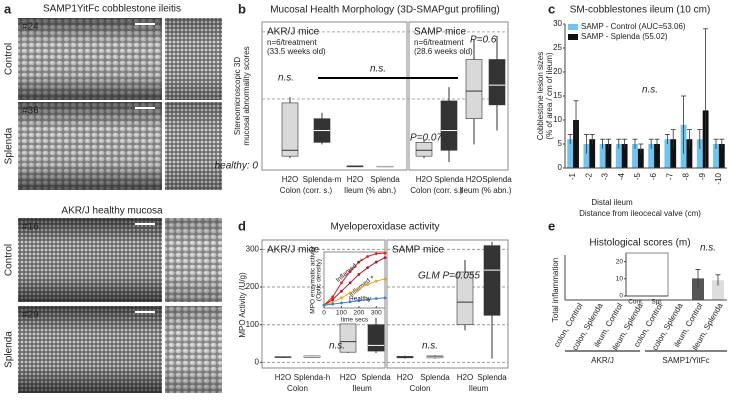 The height and width of the screenshot is (402, 729). I want to click on x-tick-label: -6, so click(653, 176).